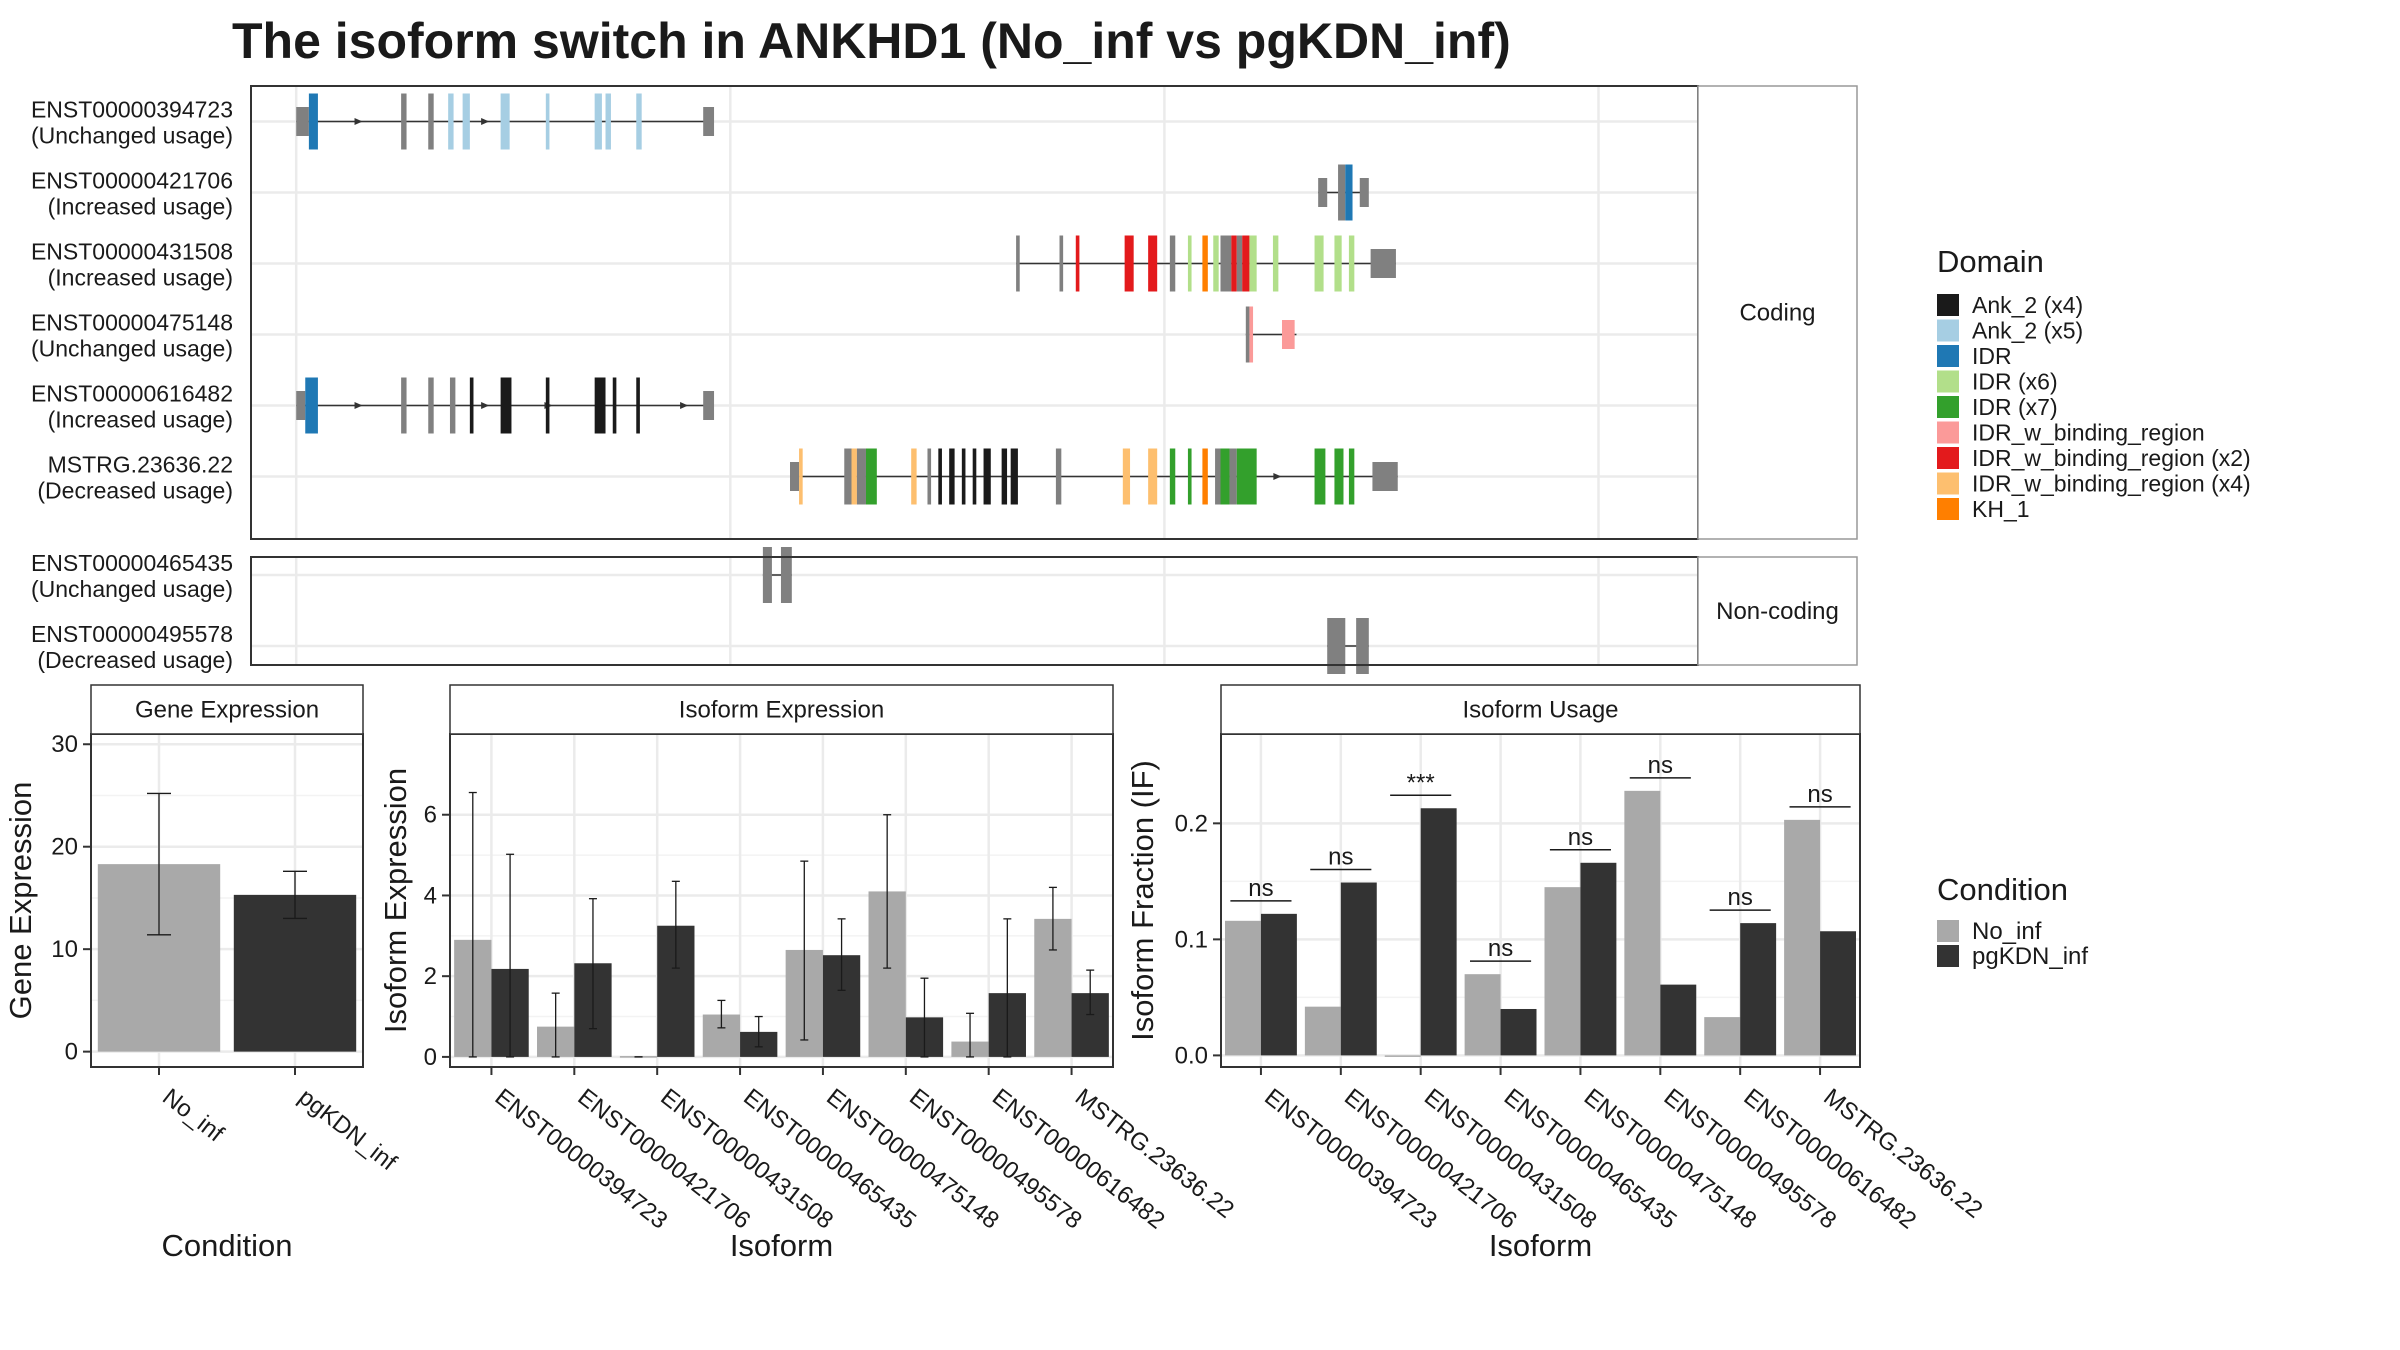  What do you see at coordinates (1191, 1055) in the screenshot?
I see `y-tick-label: 0.0` at bounding box center [1191, 1055].